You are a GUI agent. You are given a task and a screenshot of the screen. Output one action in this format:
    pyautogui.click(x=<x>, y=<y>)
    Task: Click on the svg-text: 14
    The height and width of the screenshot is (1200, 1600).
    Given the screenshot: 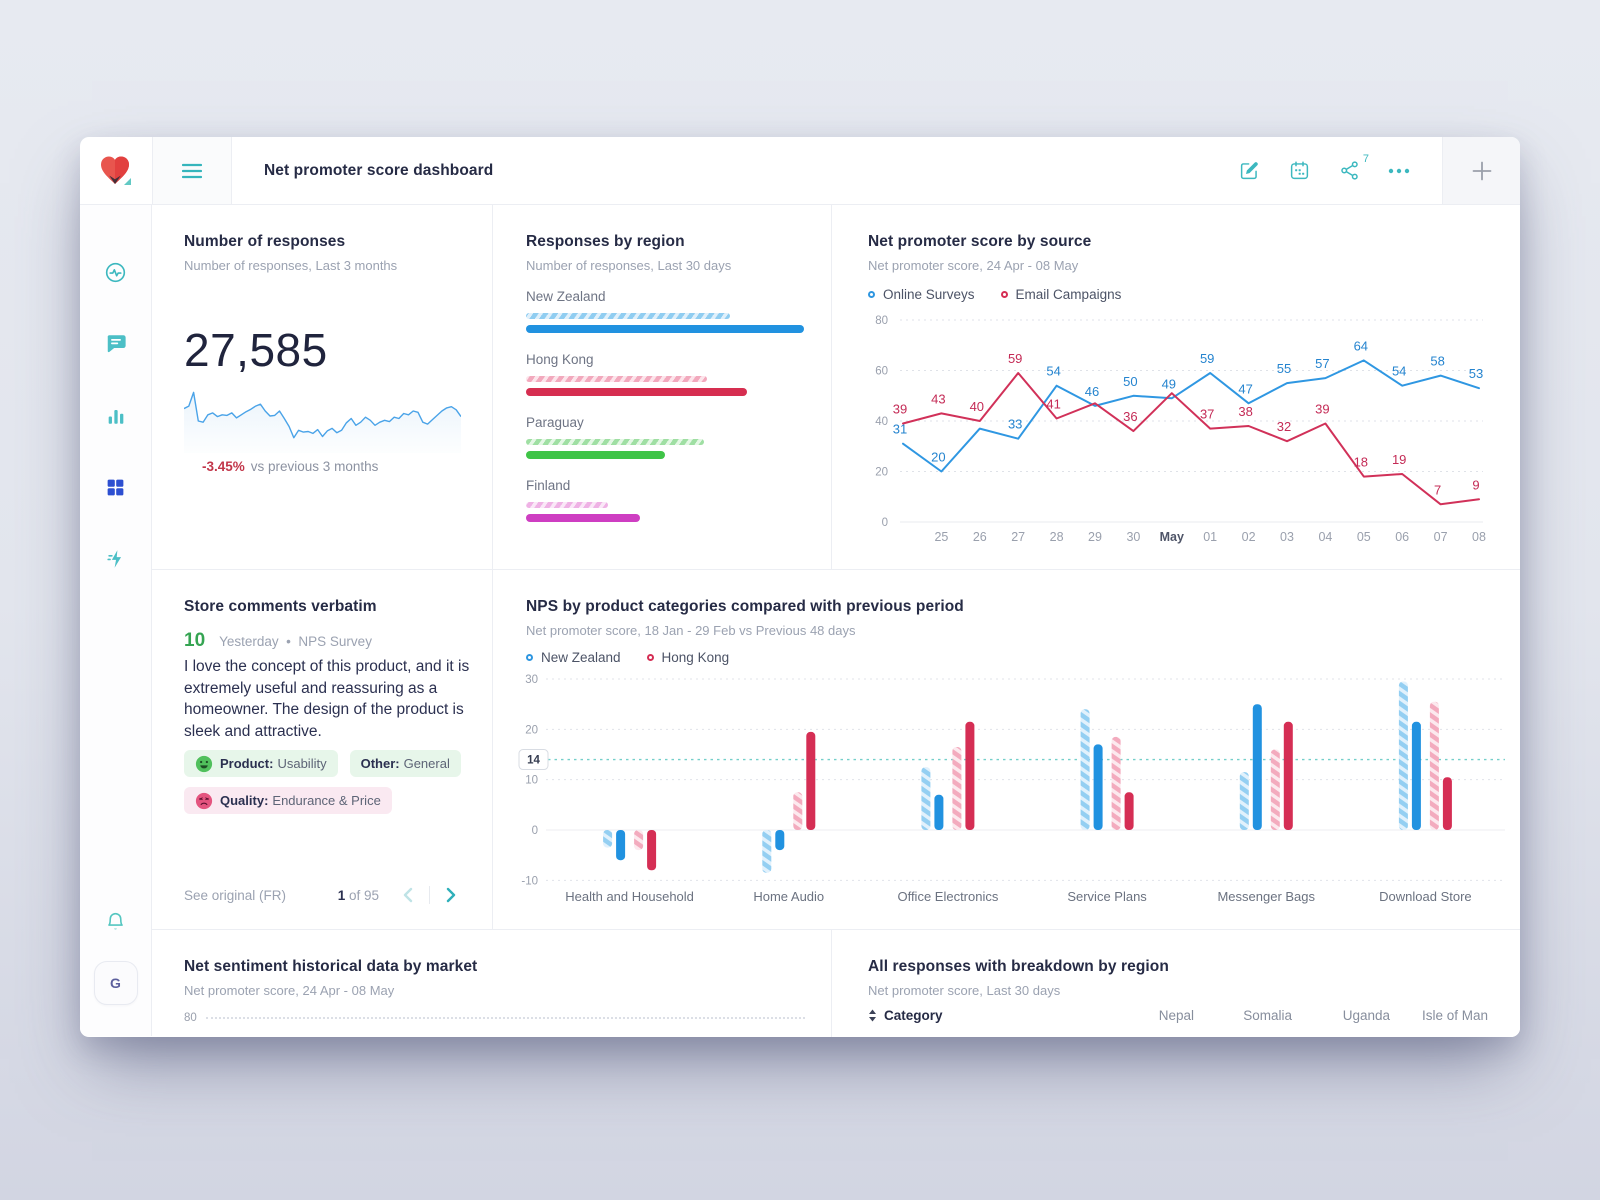 What is the action you would take?
    pyautogui.click(x=533, y=761)
    